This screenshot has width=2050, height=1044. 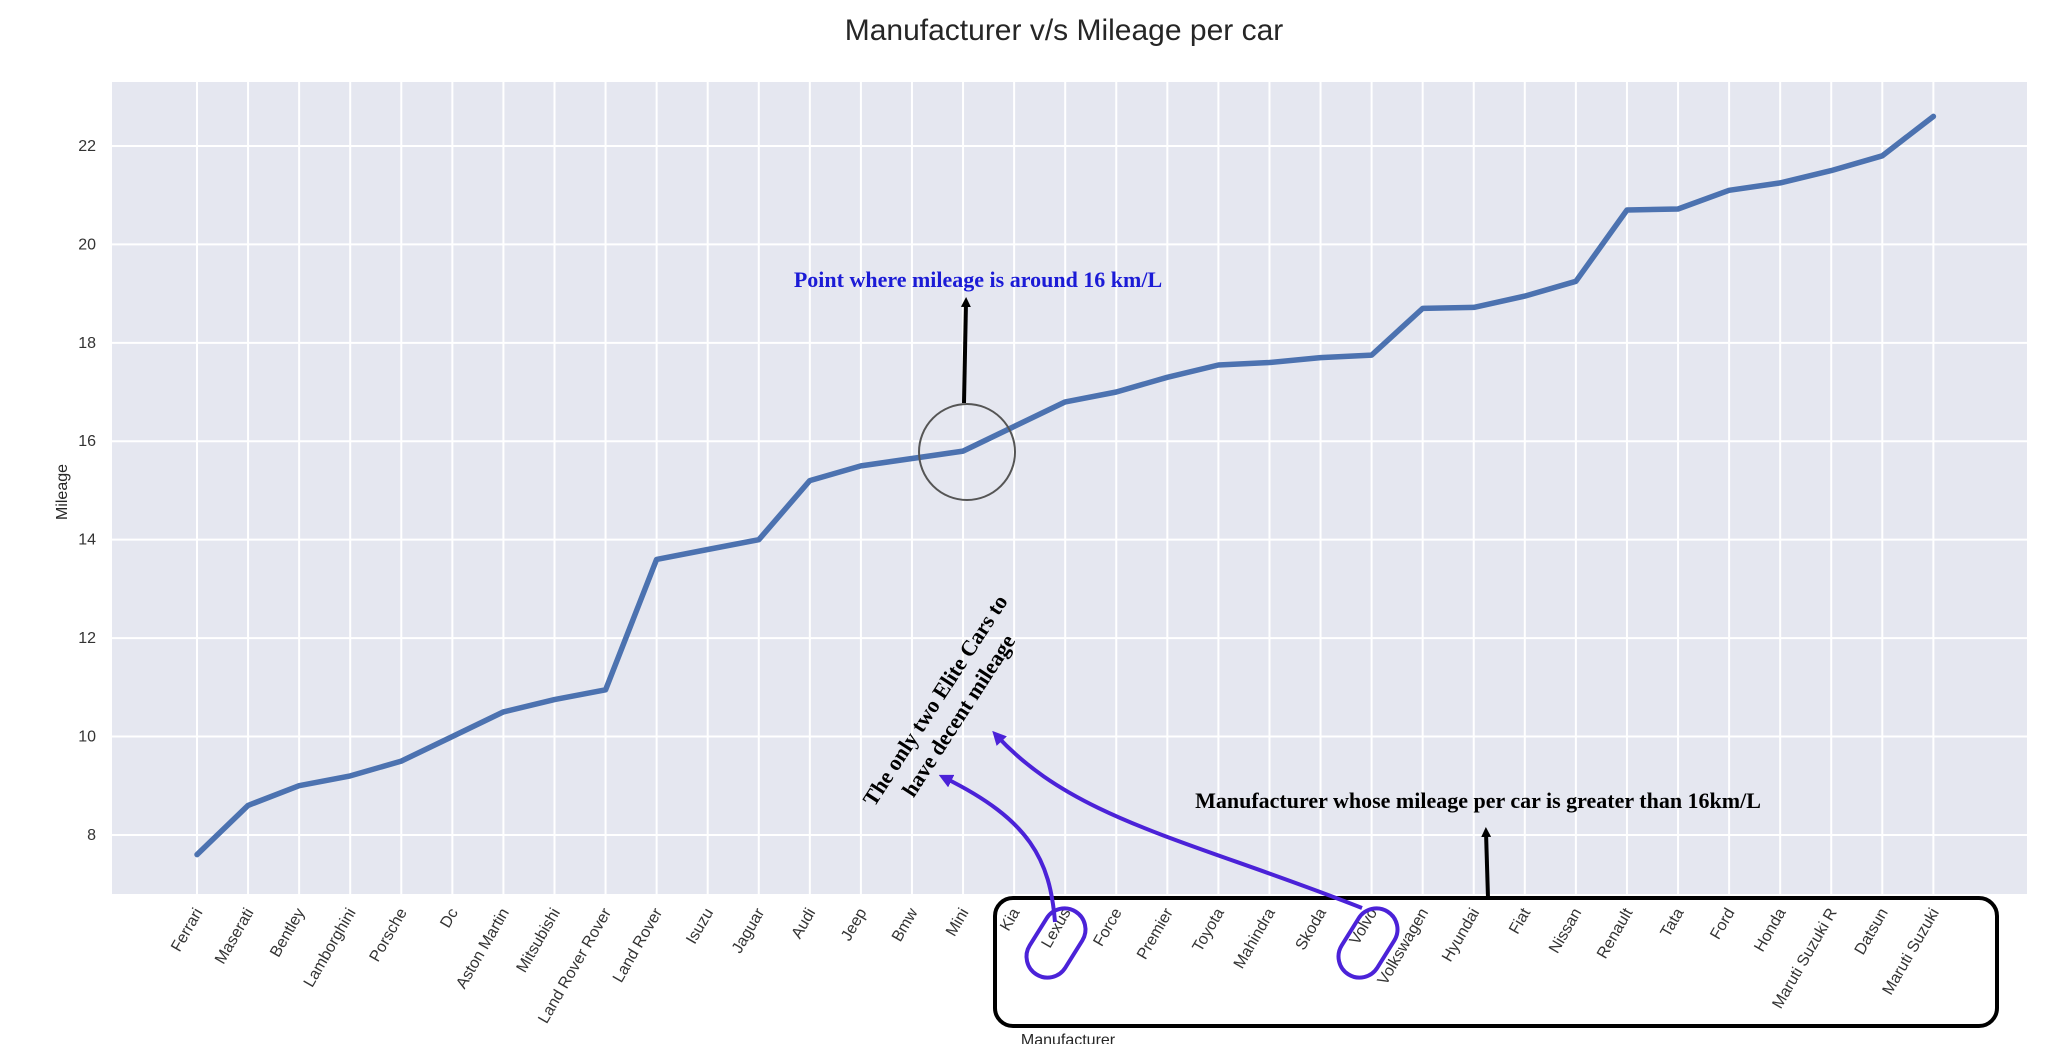 I want to click on y-tick-label: 22, so click(x=87, y=146).